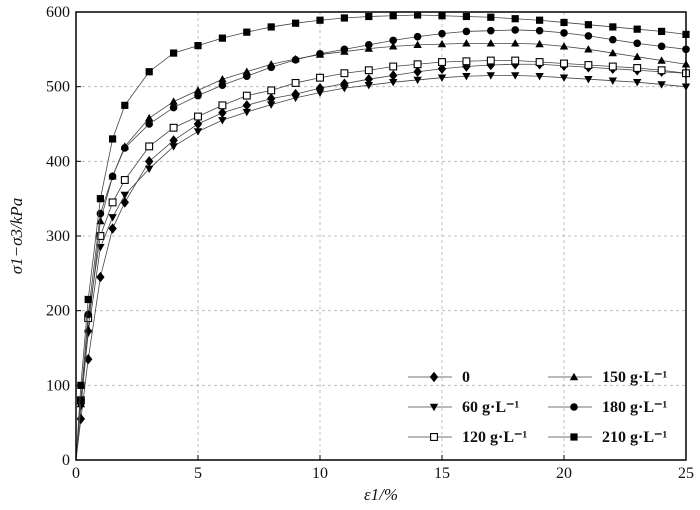  I want to click on legend-label: 180 g·L⁻¹, so click(634, 407).